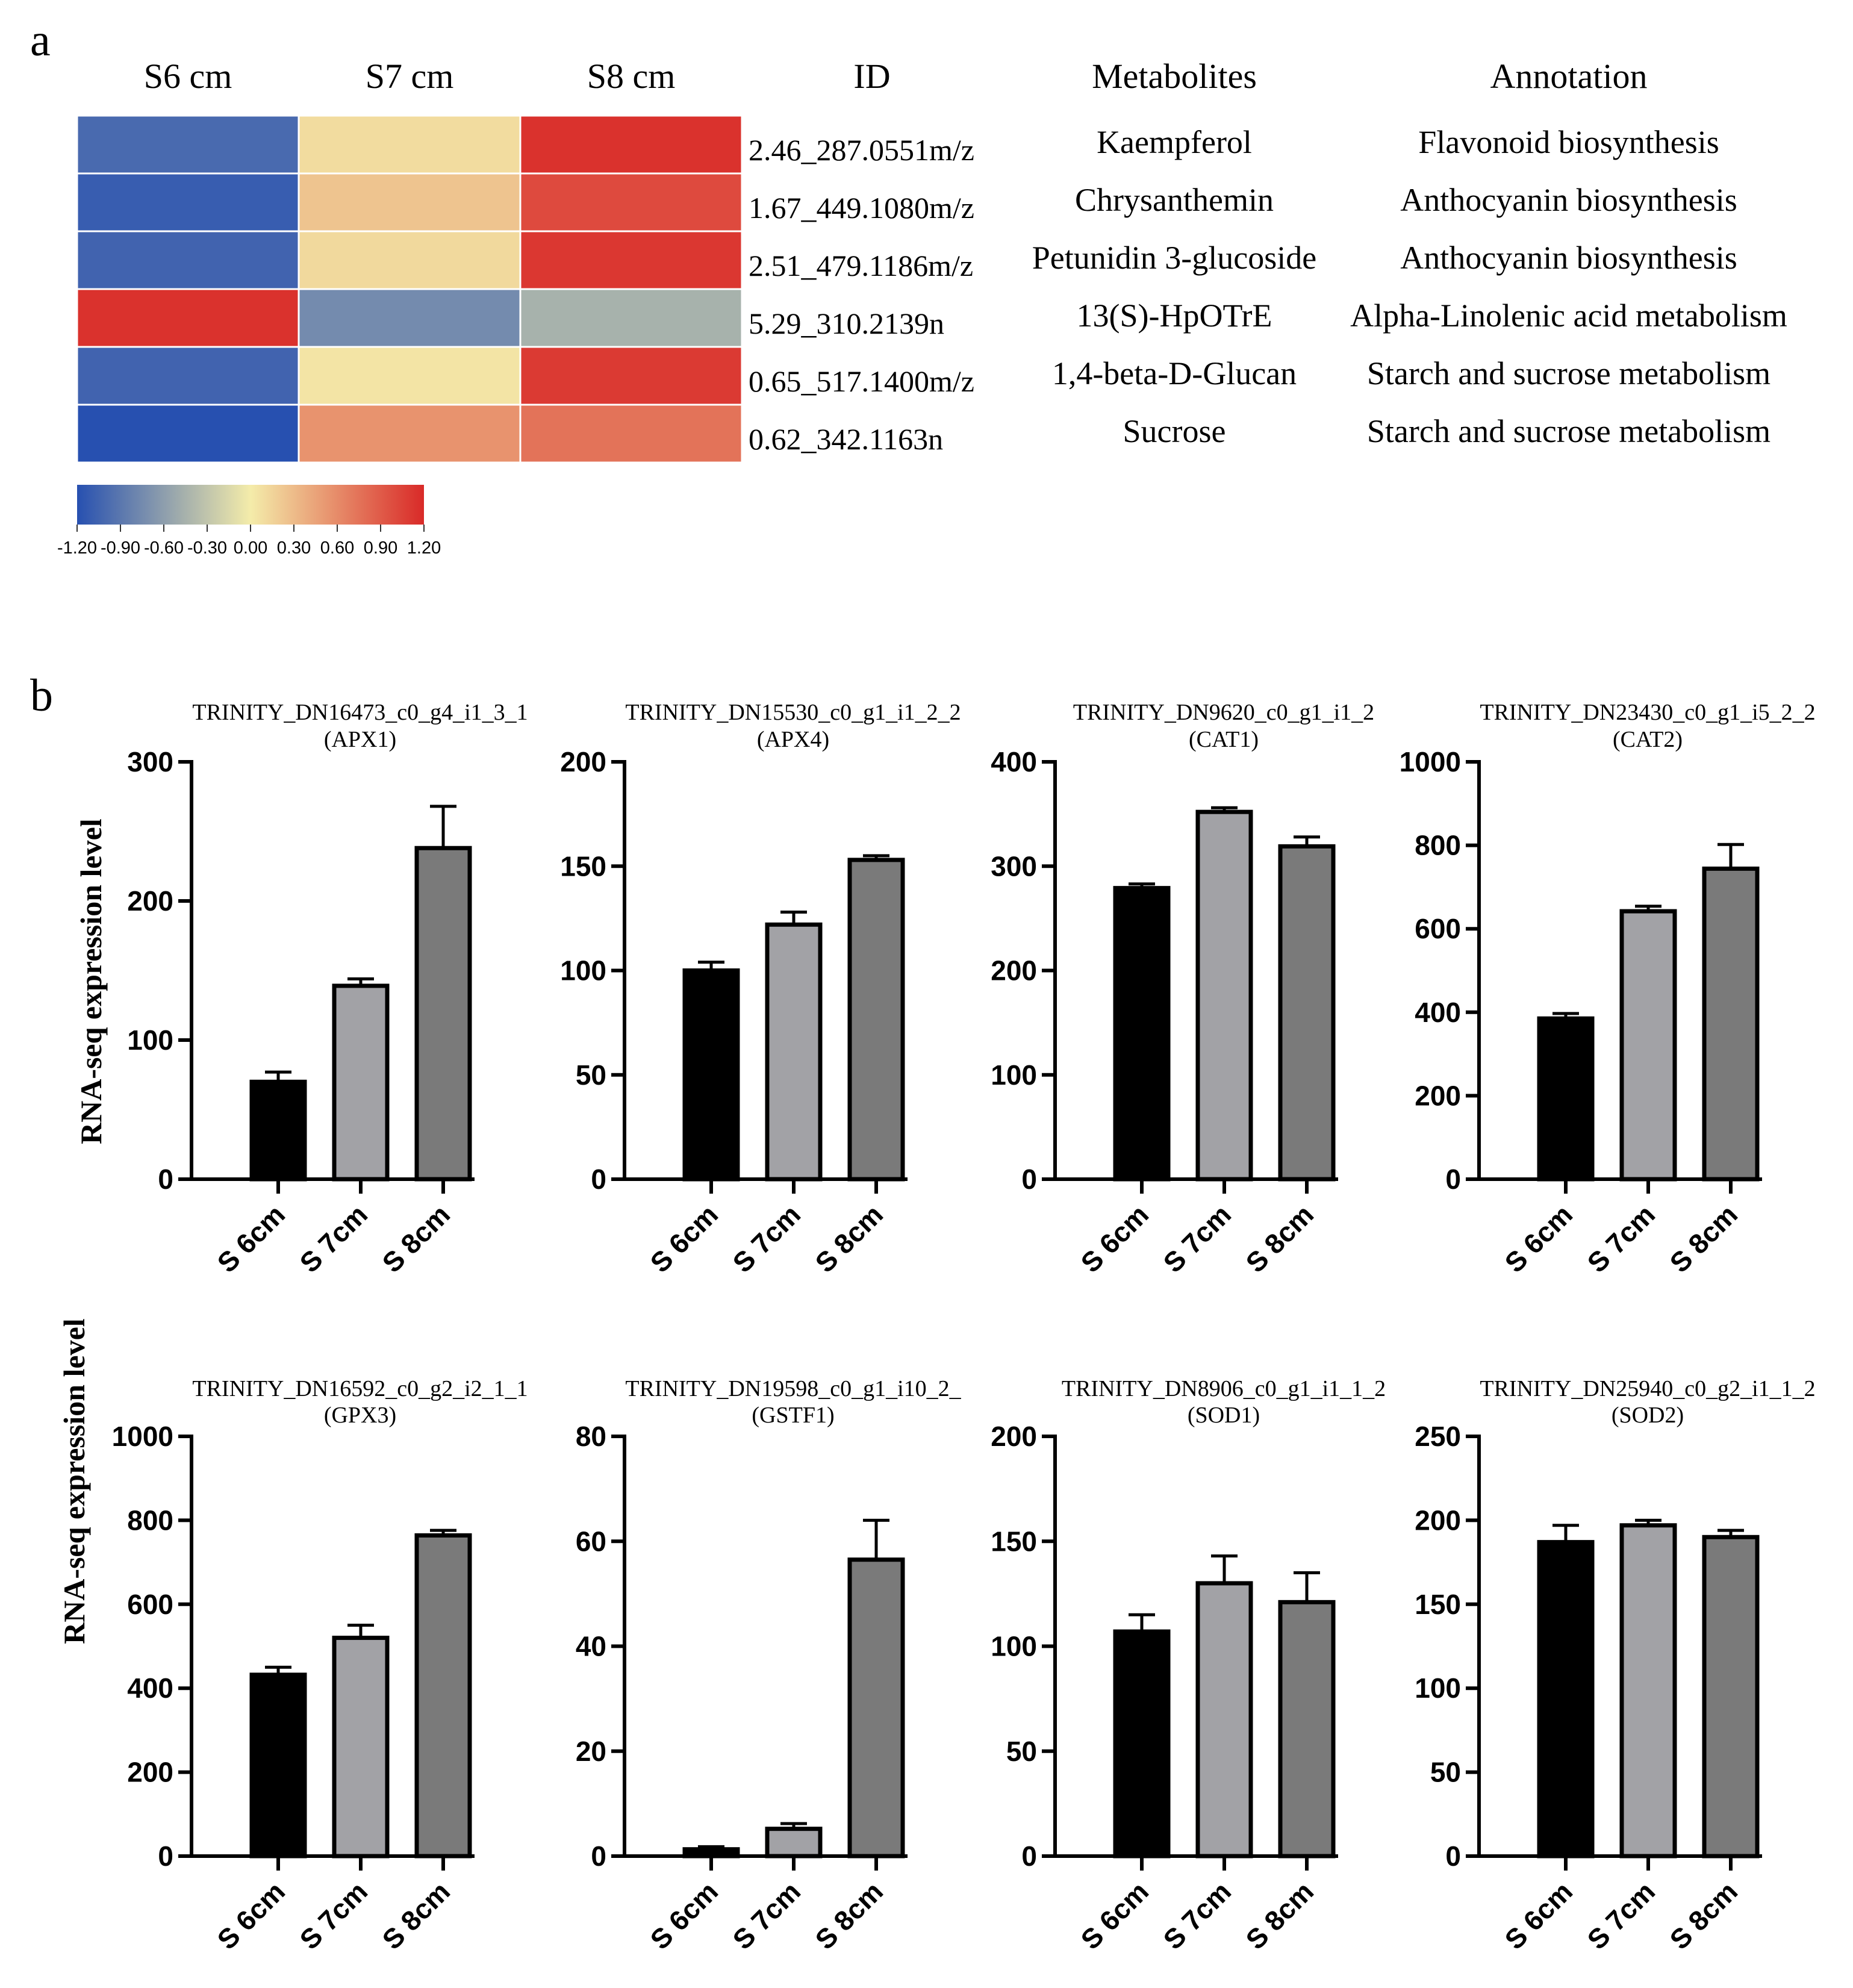  What do you see at coordinates (1174, 431) in the screenshot?
I see `row-metabolite: Sucrose` at bounding box center [1174, 431].